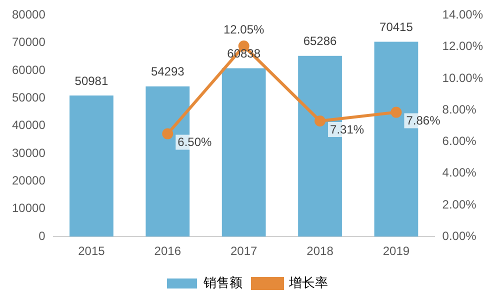  I want to click on y2-tick-label: 10.00%, so click(463, 77).